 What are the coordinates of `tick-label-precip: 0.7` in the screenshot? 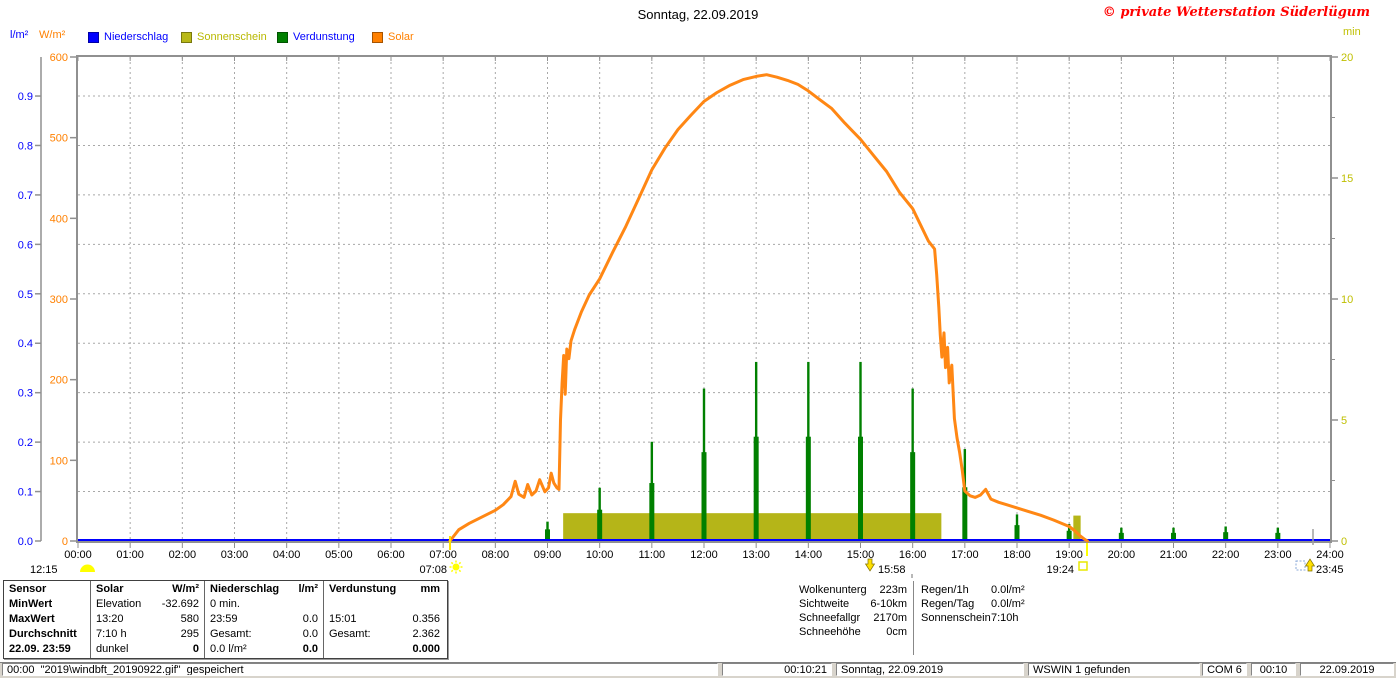 It's located at (25, 196).